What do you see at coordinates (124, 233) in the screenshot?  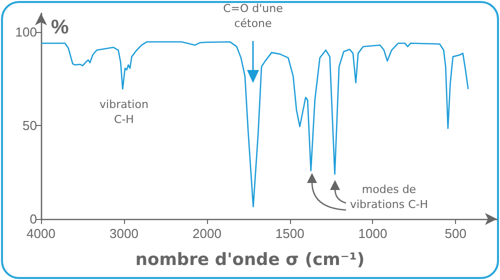 I see `x-tick-label: 3000` at bounding box center [124, 233].